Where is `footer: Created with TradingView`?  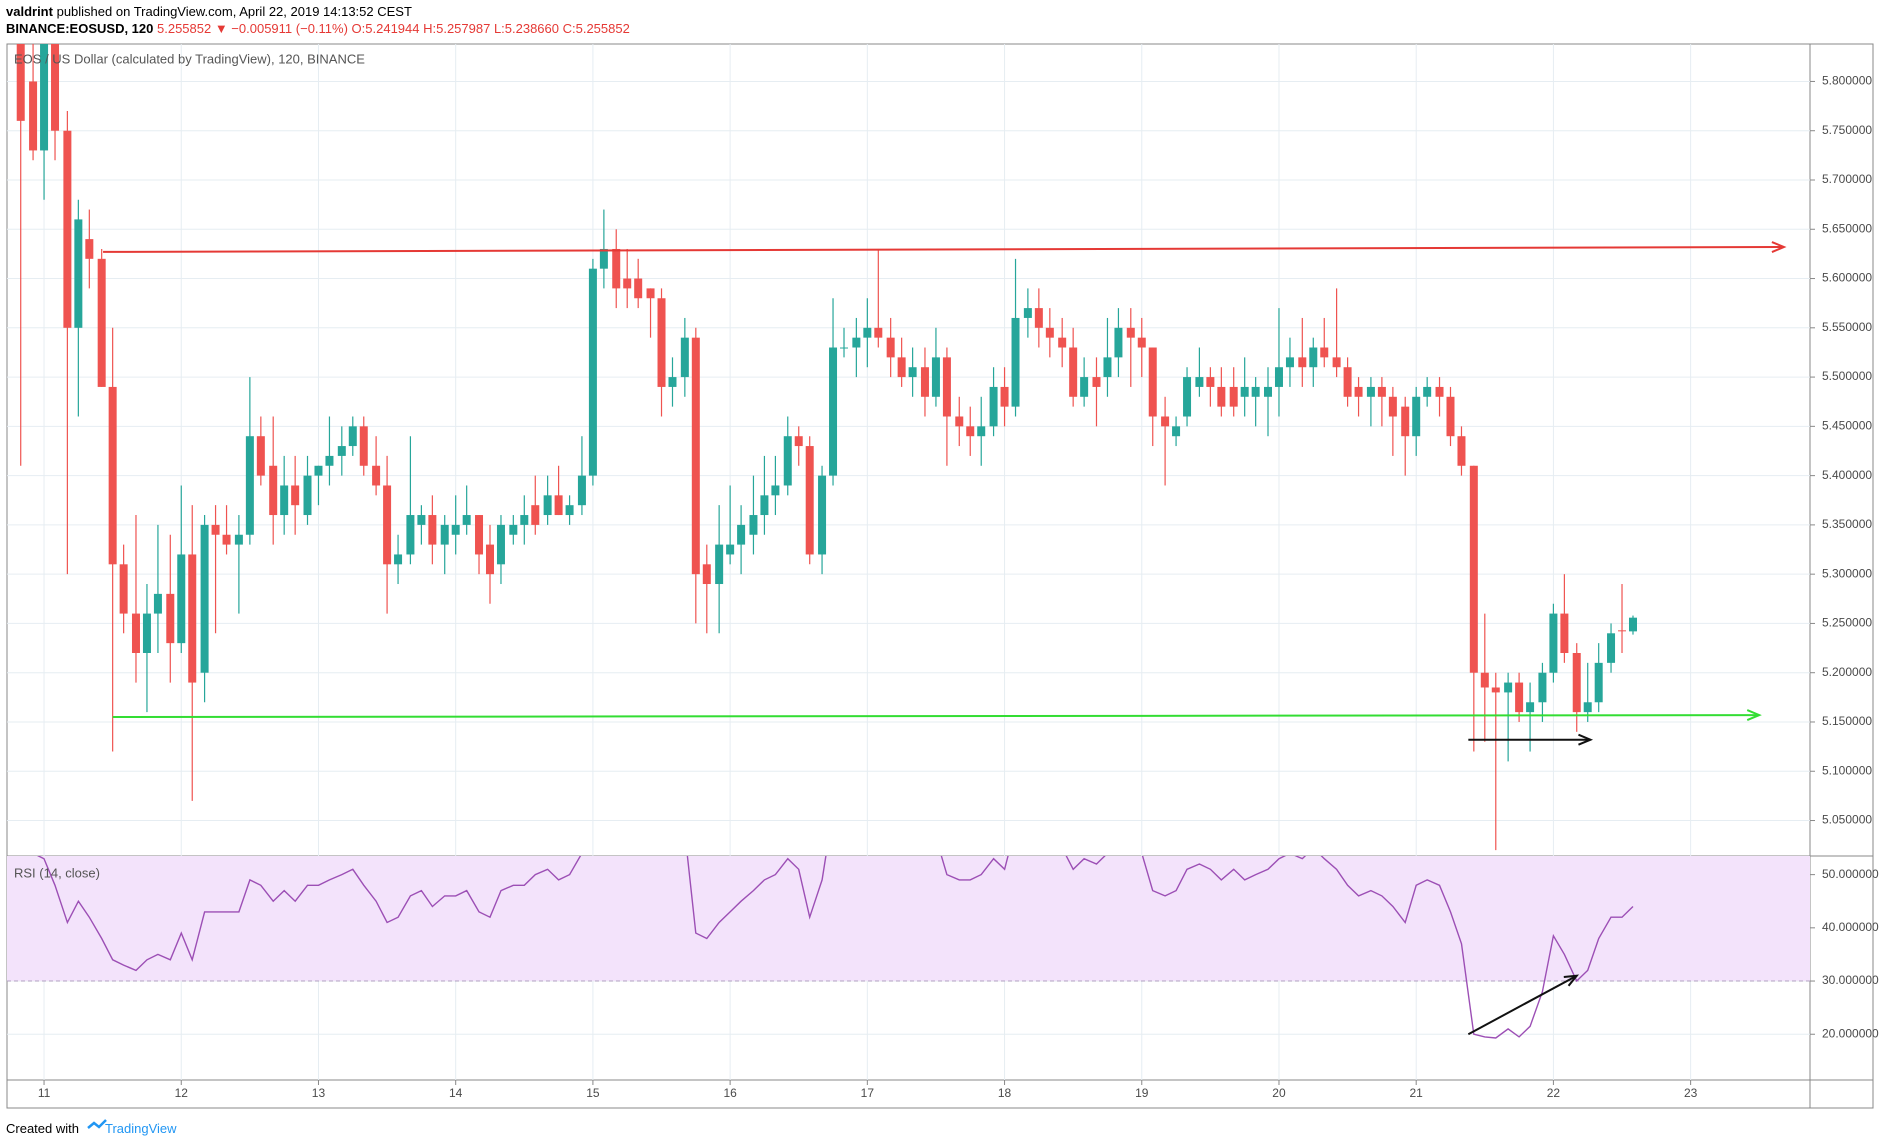
footer: Created with TradingView is located at coordinates (91, 1128).